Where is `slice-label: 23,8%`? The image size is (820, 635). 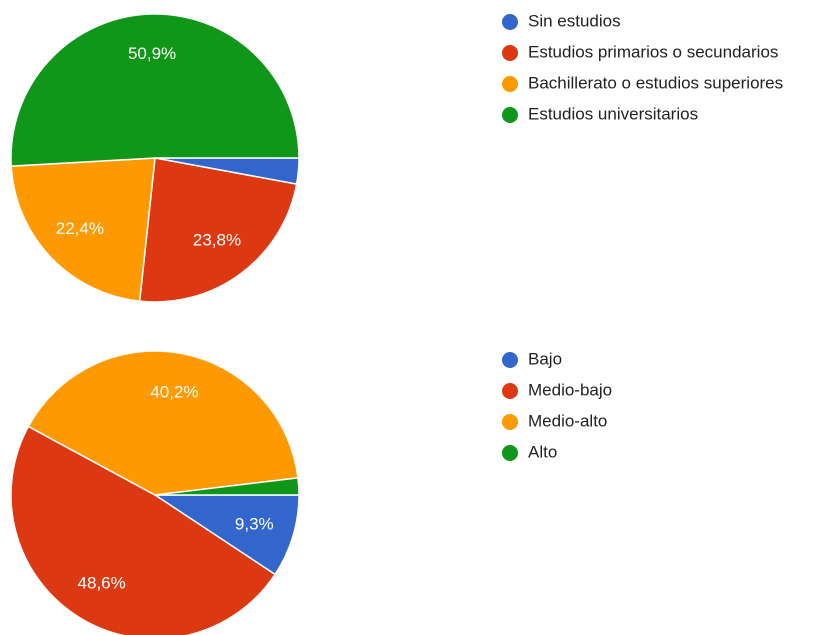 slice-label: 23,8% is located at coordinates (217, 240).